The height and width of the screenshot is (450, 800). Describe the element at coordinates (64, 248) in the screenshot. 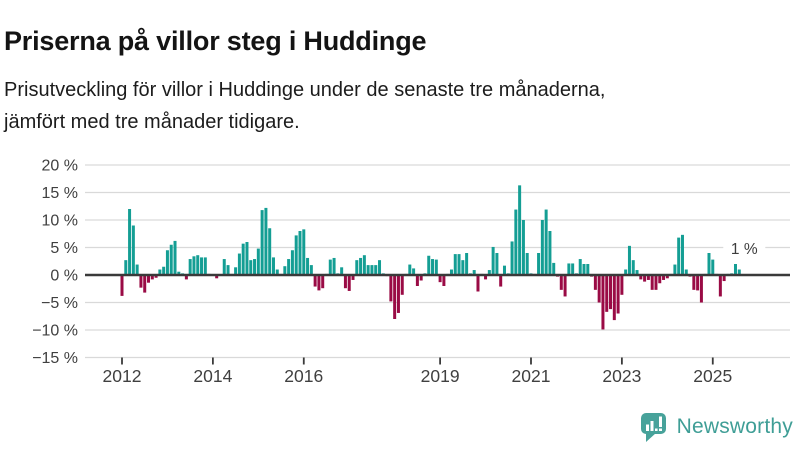

I see `y-axis-tick-label: 5 %` at that location.